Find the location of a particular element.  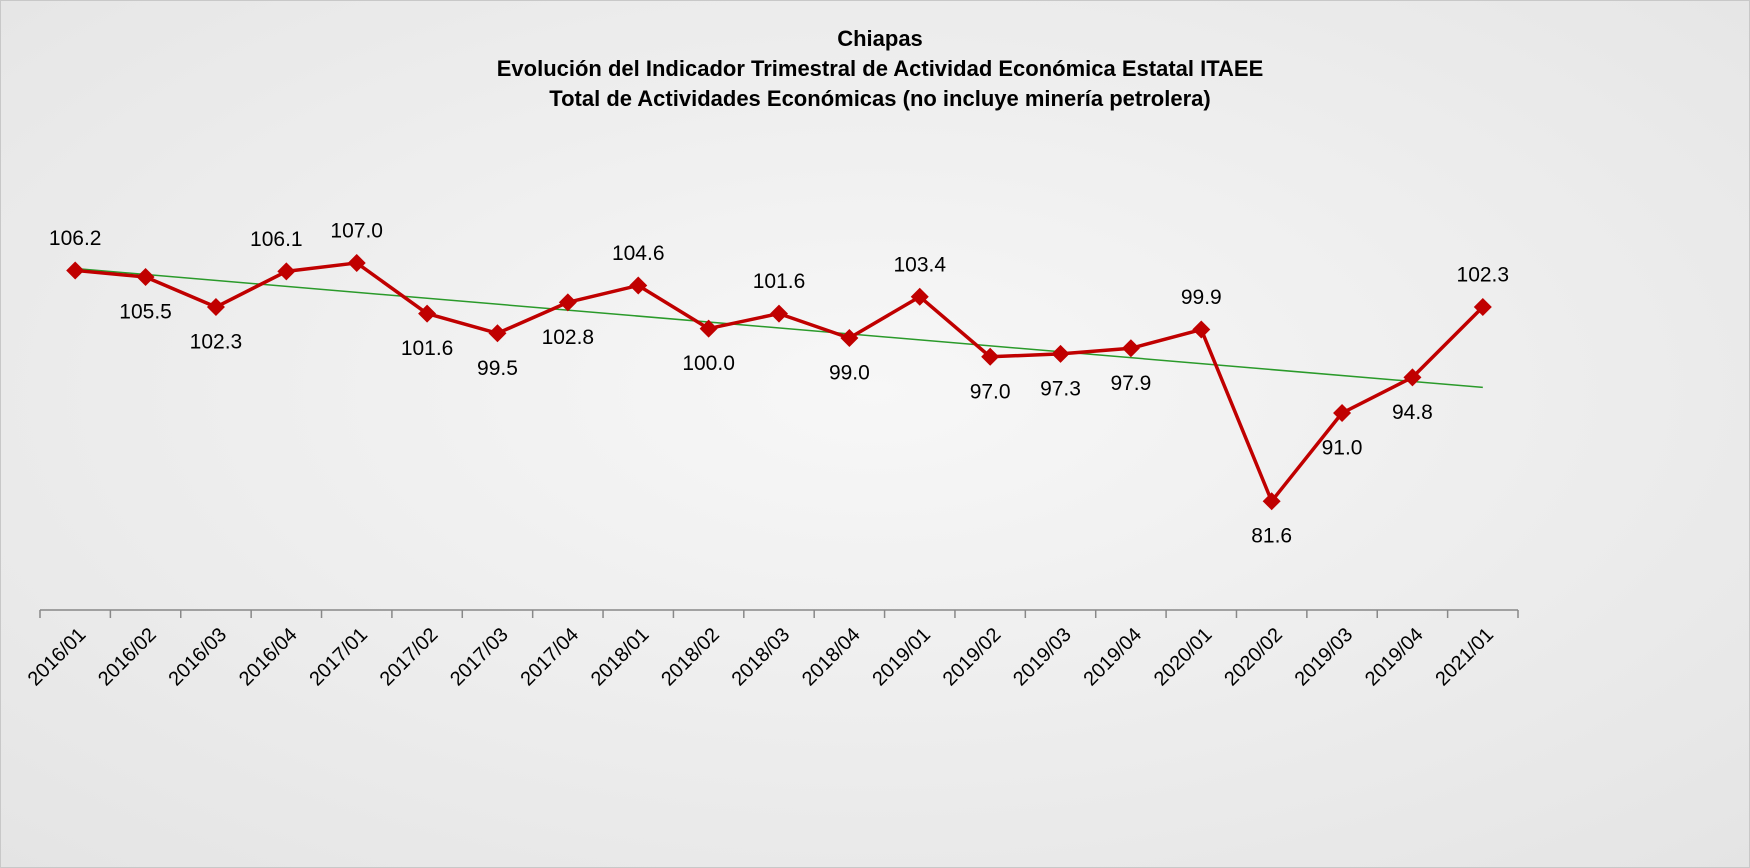

data-label: 97.3 is located at coordinates (1060, 388).